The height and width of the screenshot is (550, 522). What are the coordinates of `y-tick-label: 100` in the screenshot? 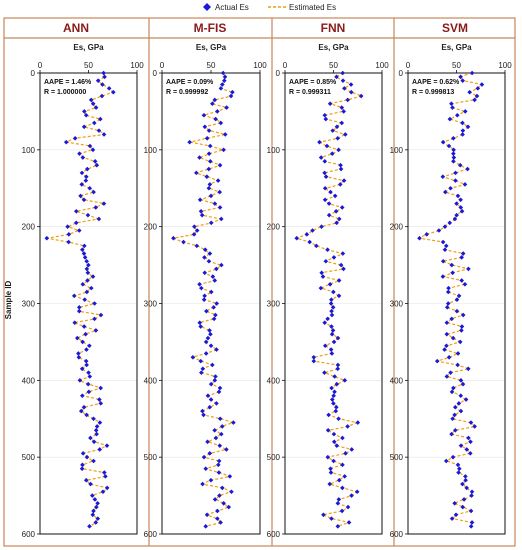 It's located at (274, 150).